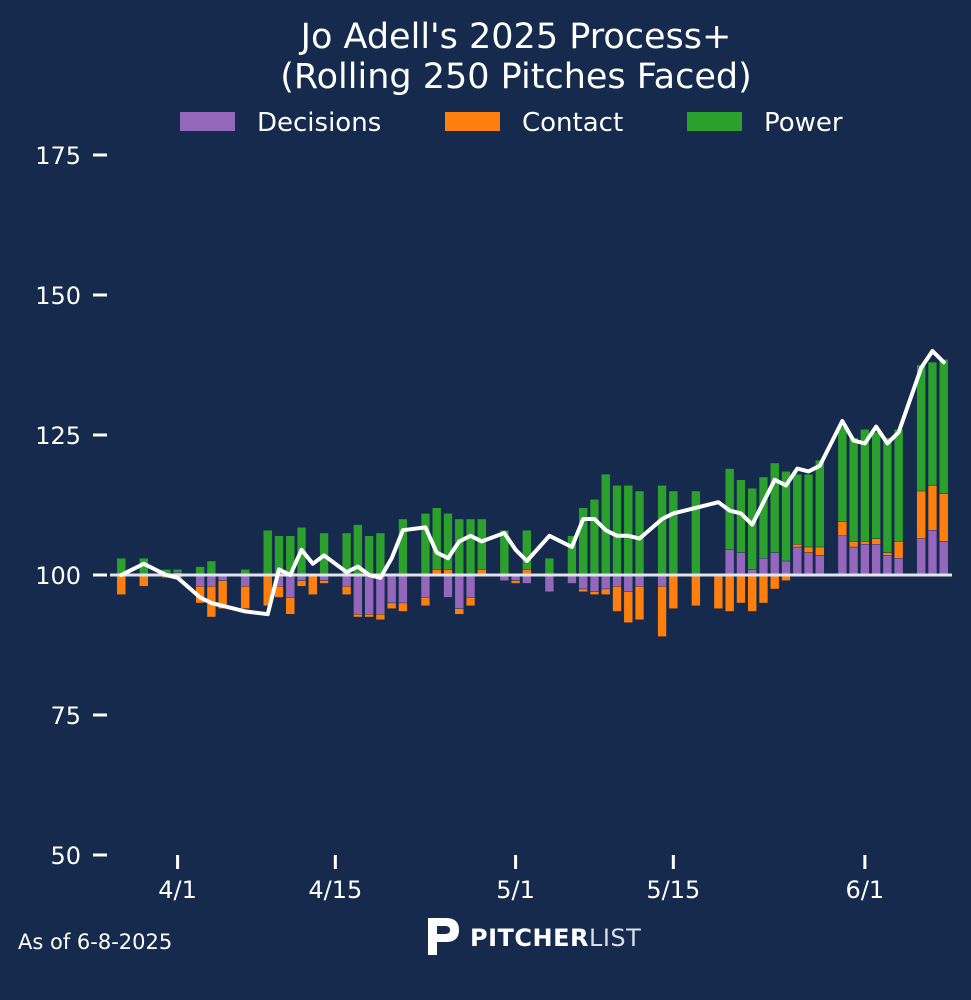  What do you see at coordinates (177, 890) in the screenshot?
I see `x-tick-label: 4/1` at bounding box center [177, 890].